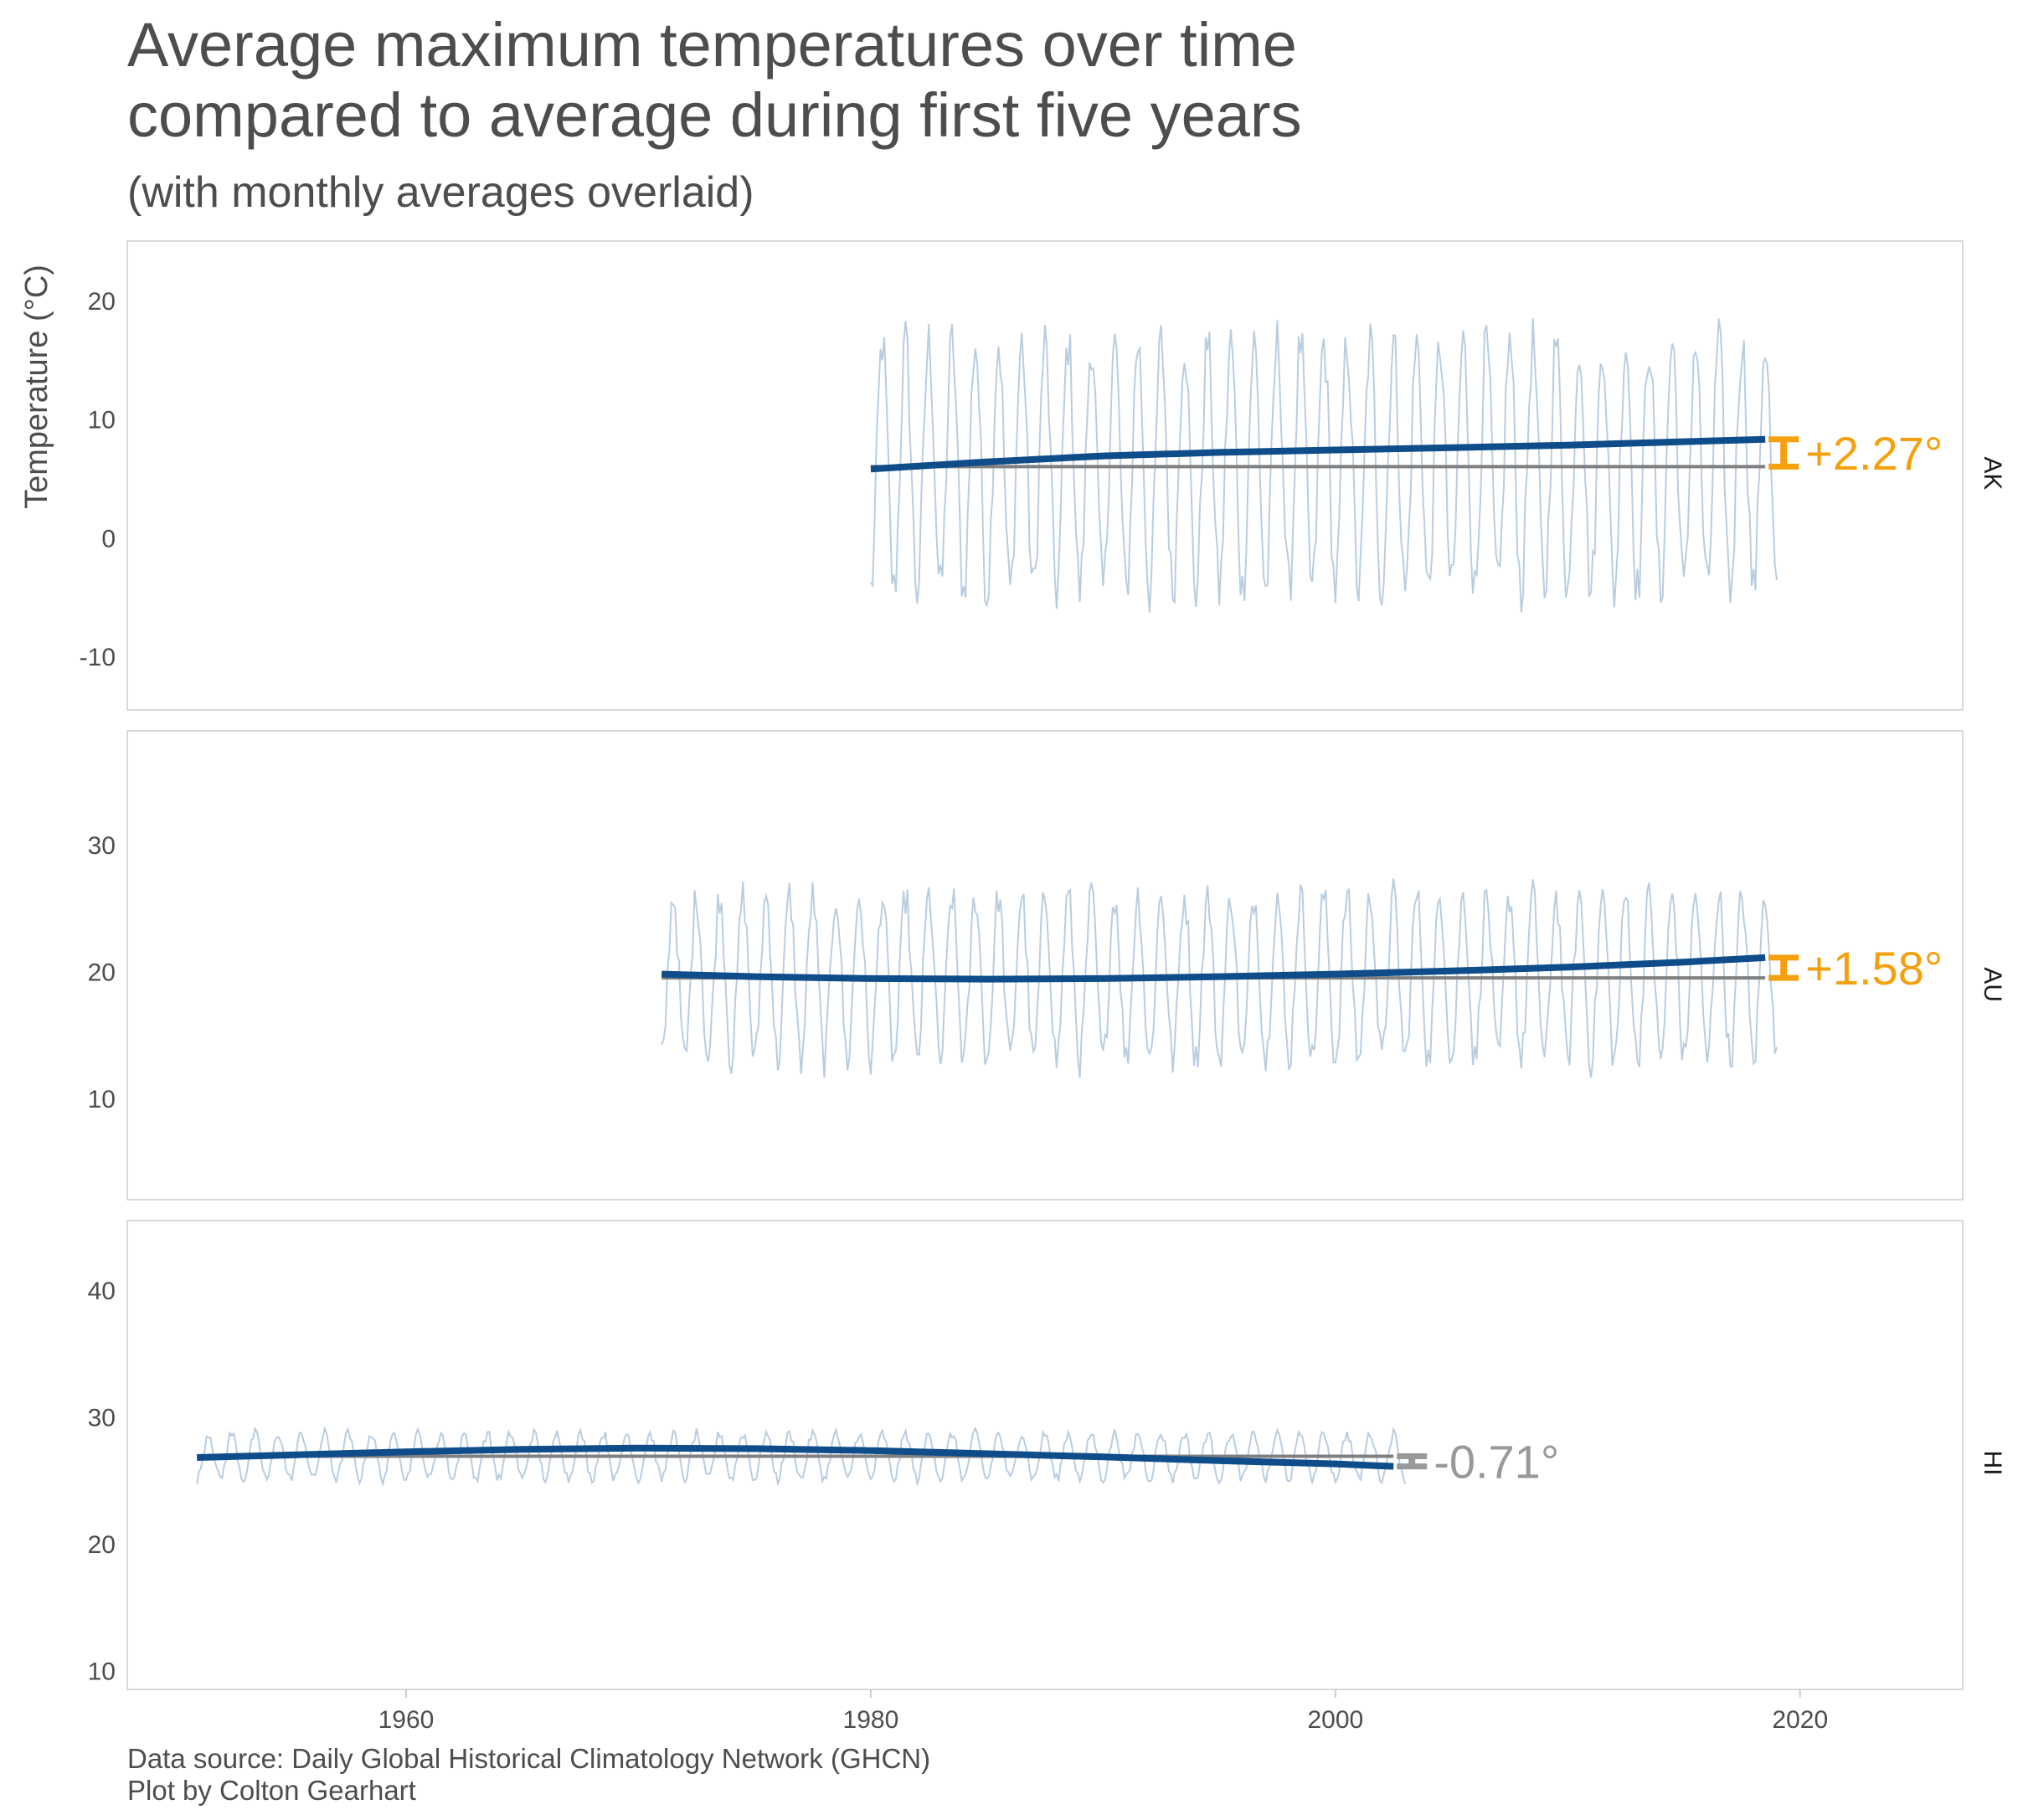  What do you see at coordinates (102, 1671) in the screenshot?
I see `panel-hi-y-tick-label: 10` at bounding box center [102, 1671].